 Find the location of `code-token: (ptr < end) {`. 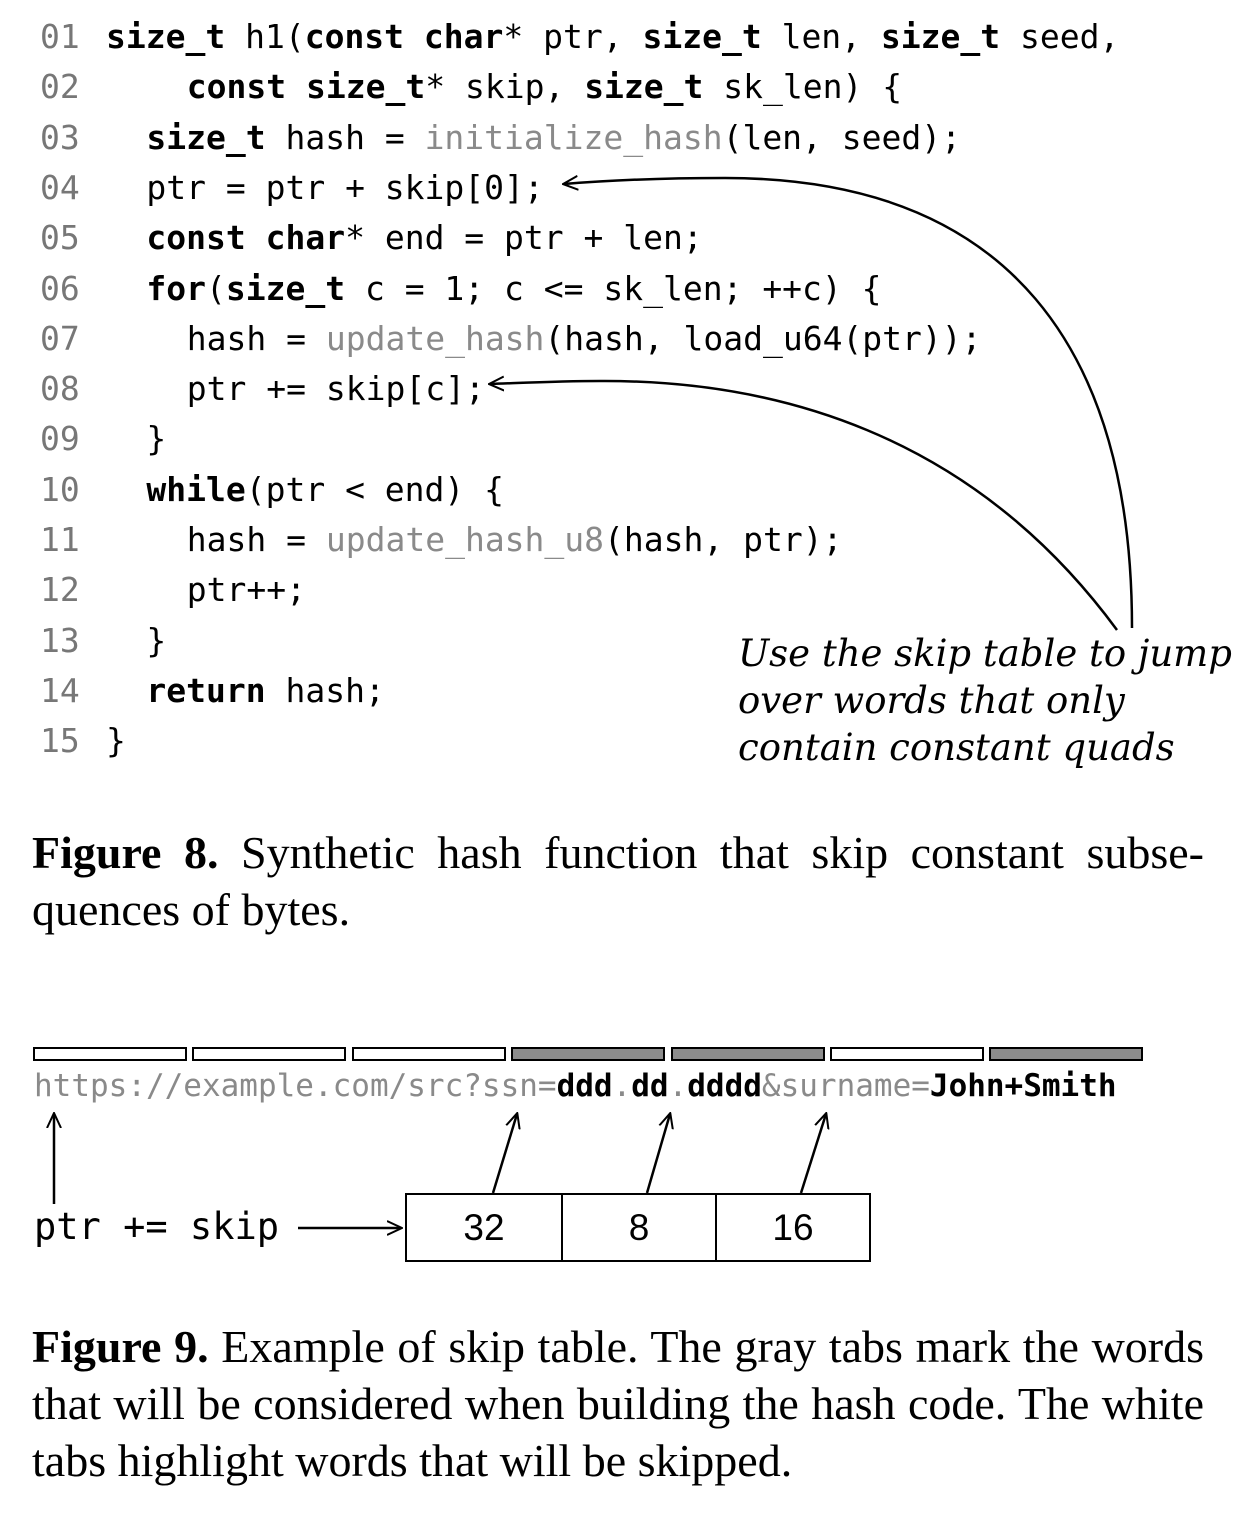

code-token: (ptr < end) { is located at coordinates (375, 489).